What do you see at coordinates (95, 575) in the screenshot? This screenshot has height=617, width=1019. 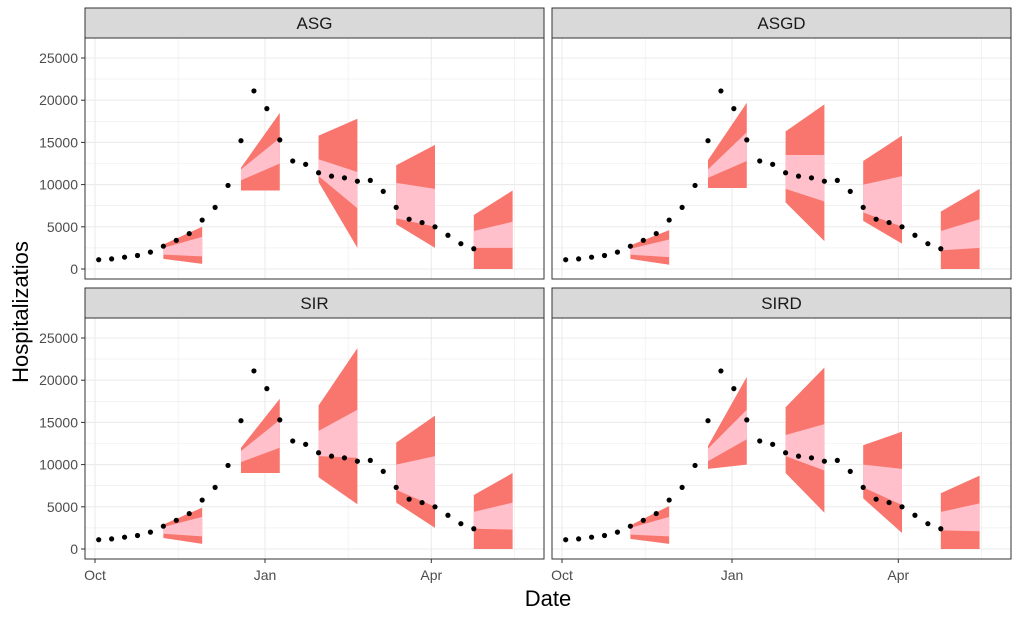 I see `x-tick-label: Oct` at bounding box center [95, 575].